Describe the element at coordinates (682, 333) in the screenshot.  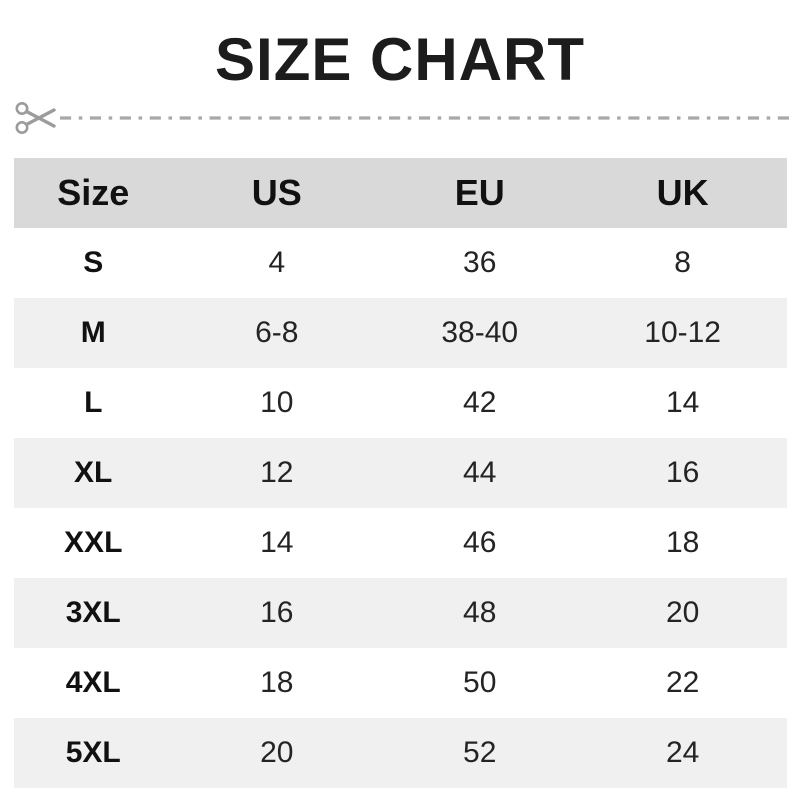
I see `uk-cell: 10-12` at that location.